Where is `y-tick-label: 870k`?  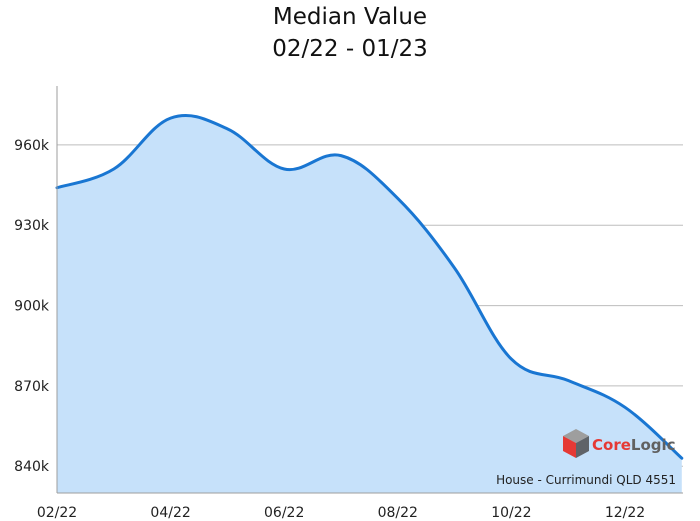
y-tick-label: 870k is located at coordinates (32, 387).